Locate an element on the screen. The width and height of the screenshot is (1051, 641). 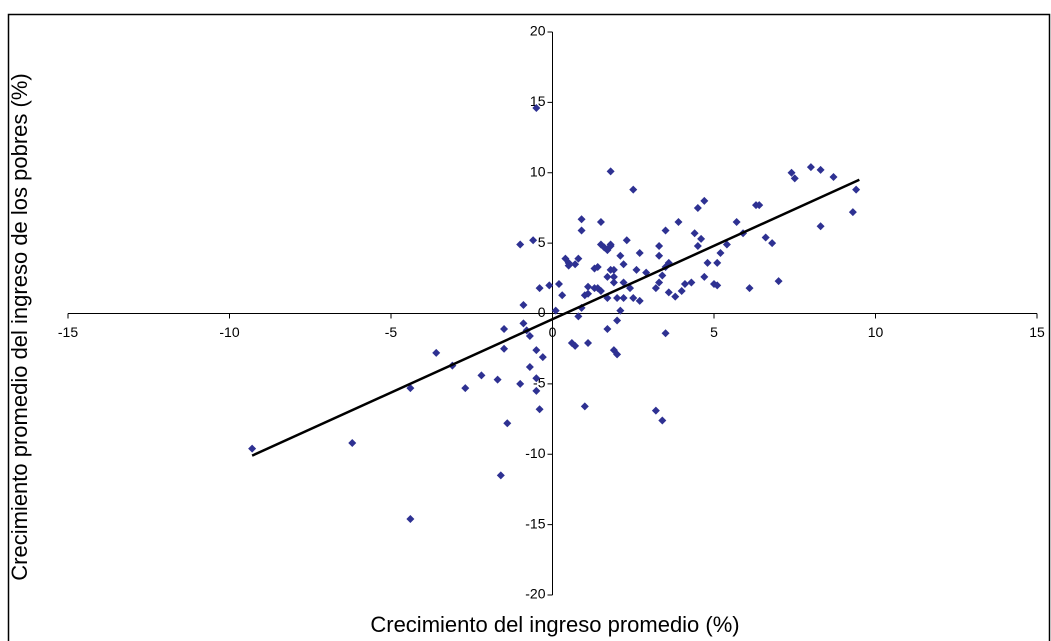
y-tick-label: -10 is located at coordinates (535, 453).